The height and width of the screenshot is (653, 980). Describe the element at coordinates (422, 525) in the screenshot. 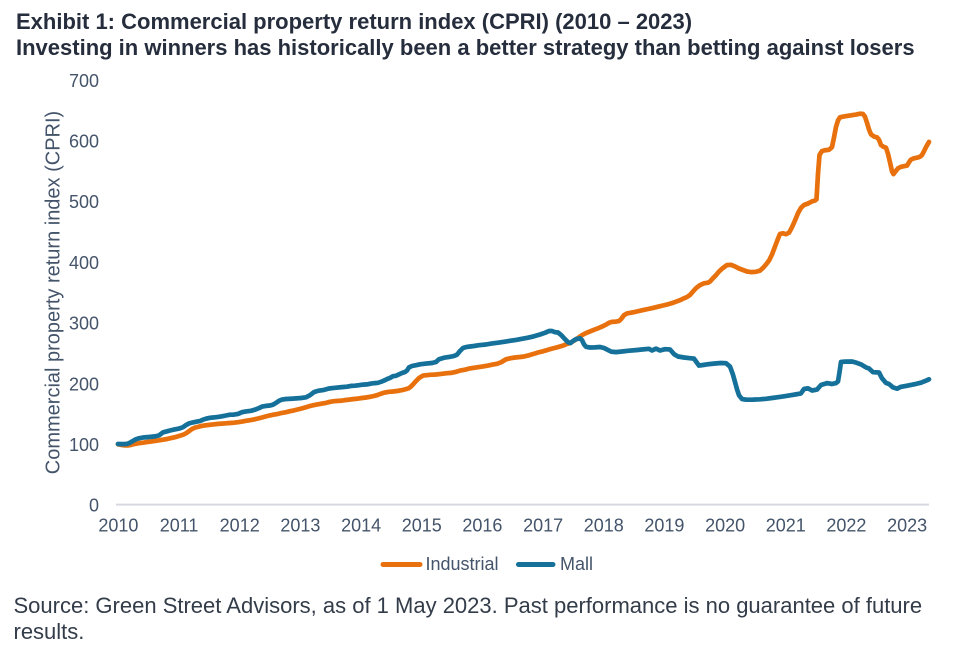

I see `svg-text: 2015` at that location.